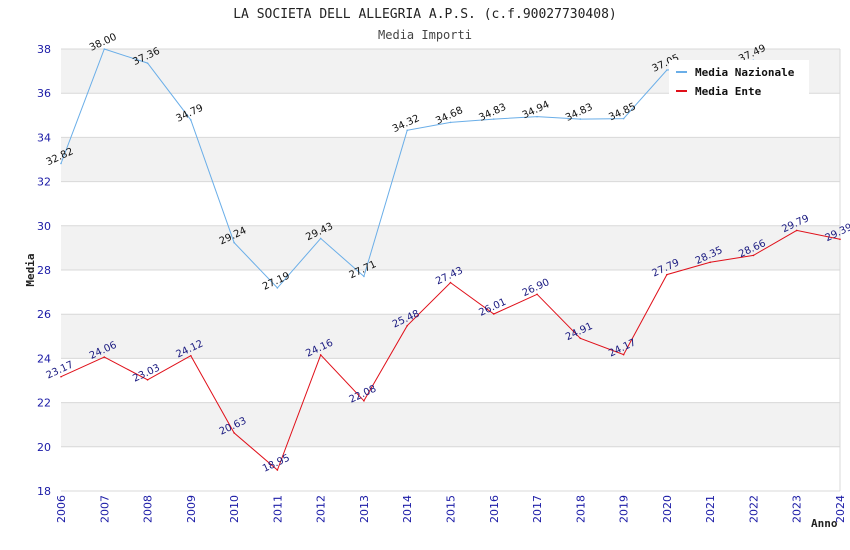  I want to click on x-tick-label: 2023, so click(797, 509).